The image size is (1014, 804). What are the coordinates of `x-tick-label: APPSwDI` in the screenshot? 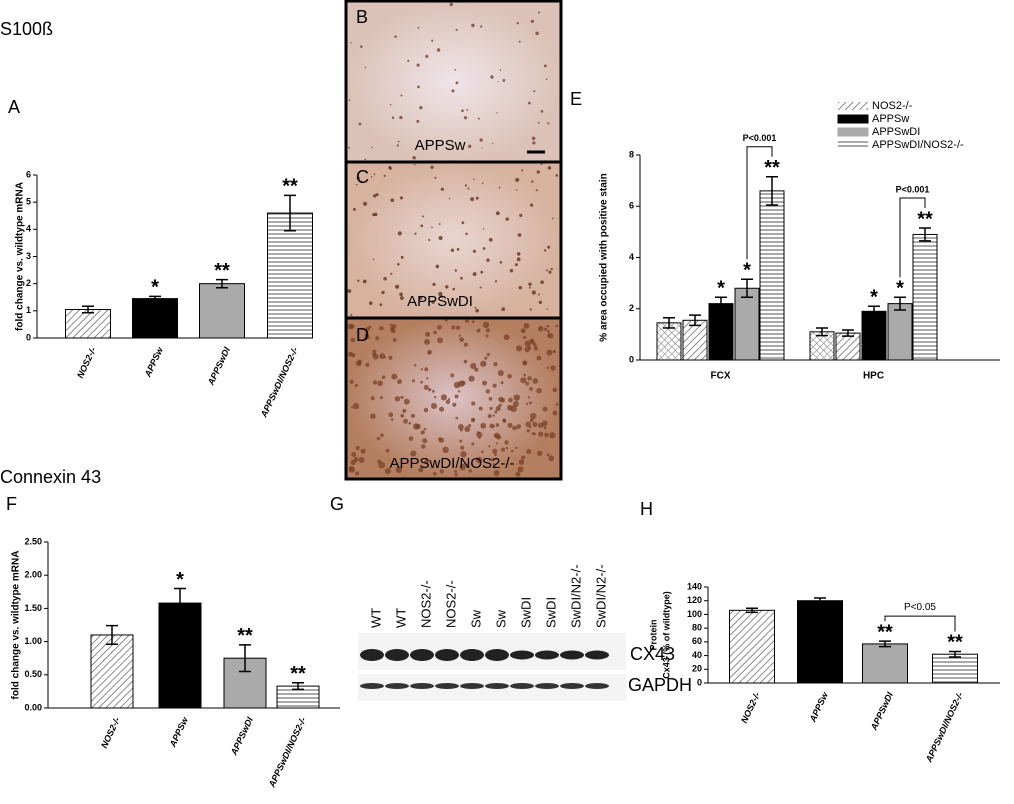 It's located at (881, 711).